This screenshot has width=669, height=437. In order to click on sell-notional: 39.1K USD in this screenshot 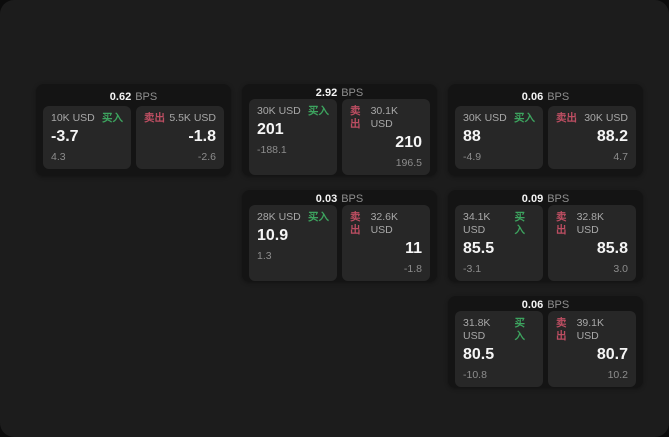, I will do `click(590, 329)`.